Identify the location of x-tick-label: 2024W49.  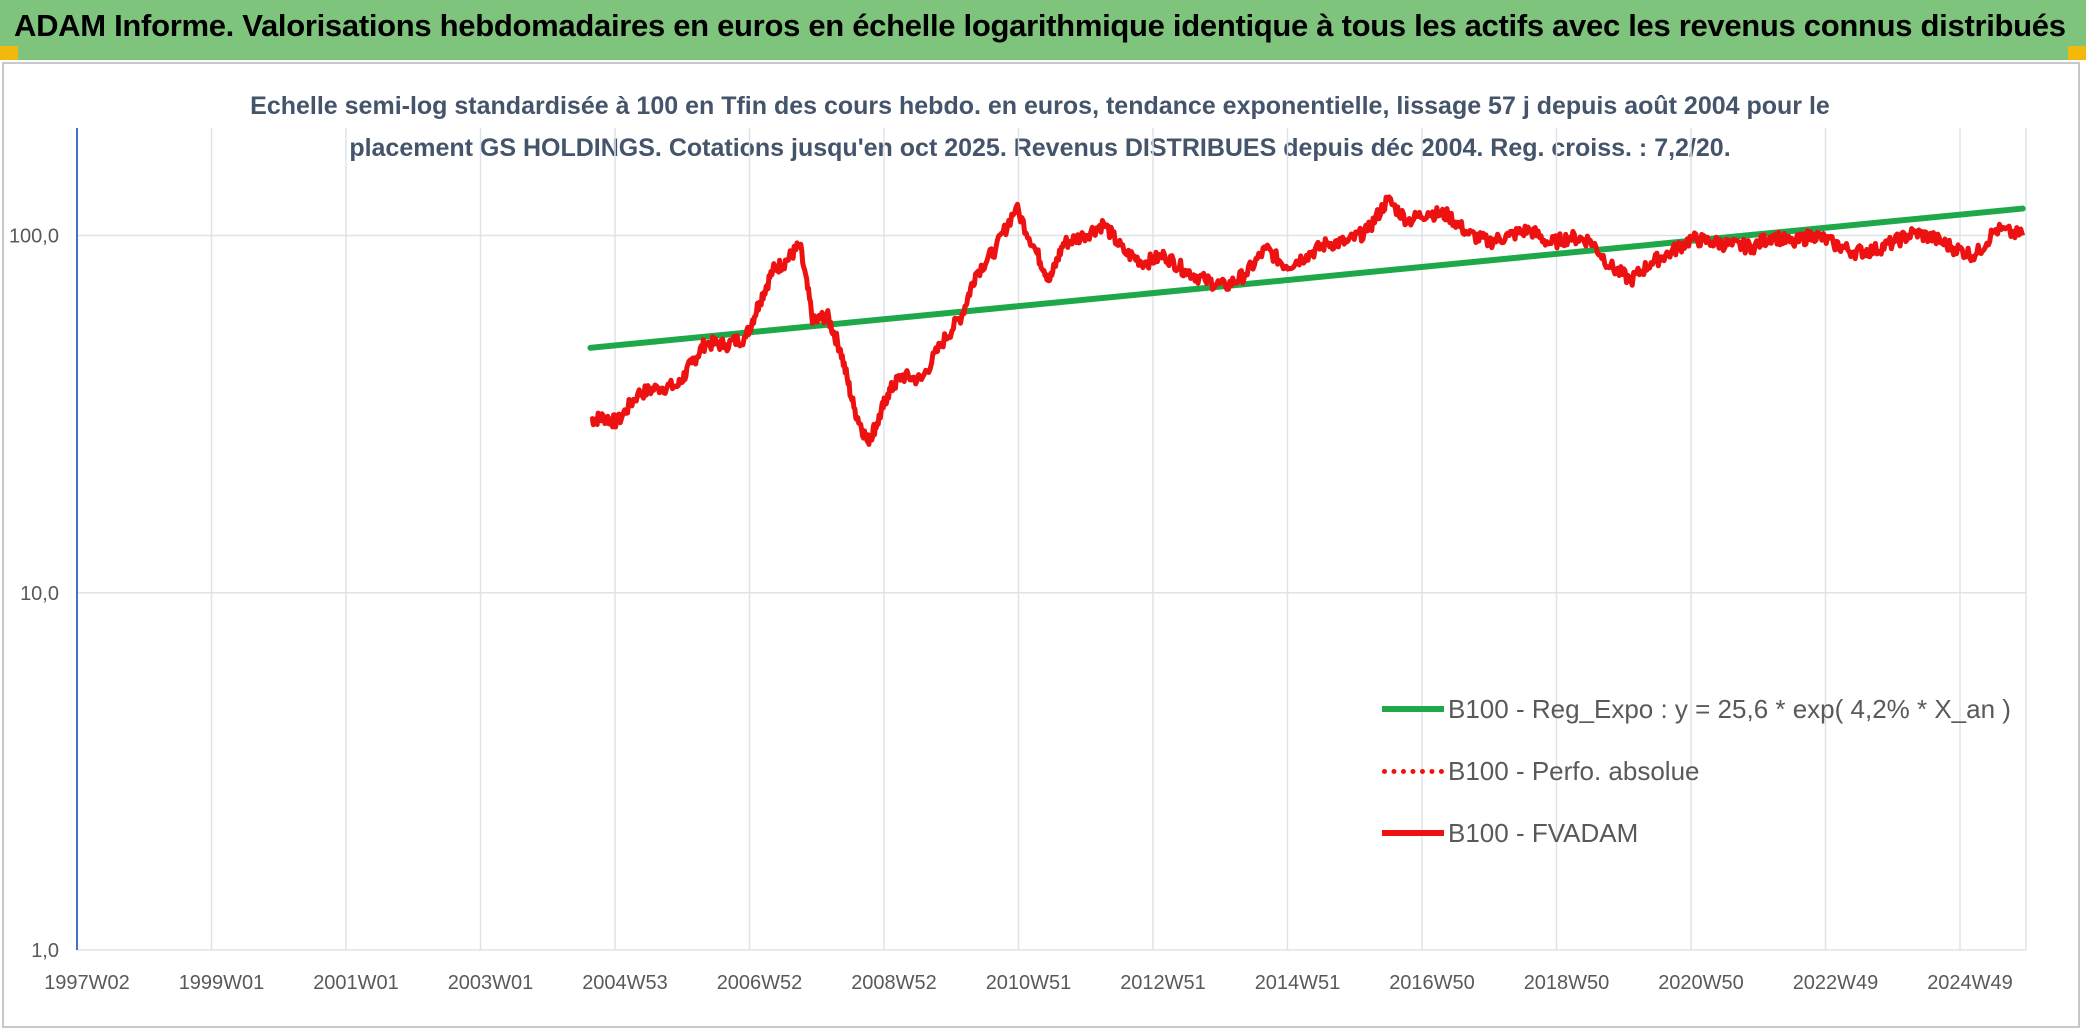
(1970, 983).